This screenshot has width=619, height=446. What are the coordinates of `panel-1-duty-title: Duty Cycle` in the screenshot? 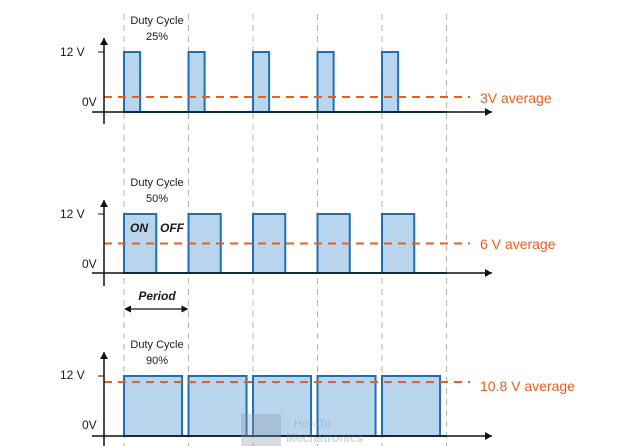 It's located at (156, 21).